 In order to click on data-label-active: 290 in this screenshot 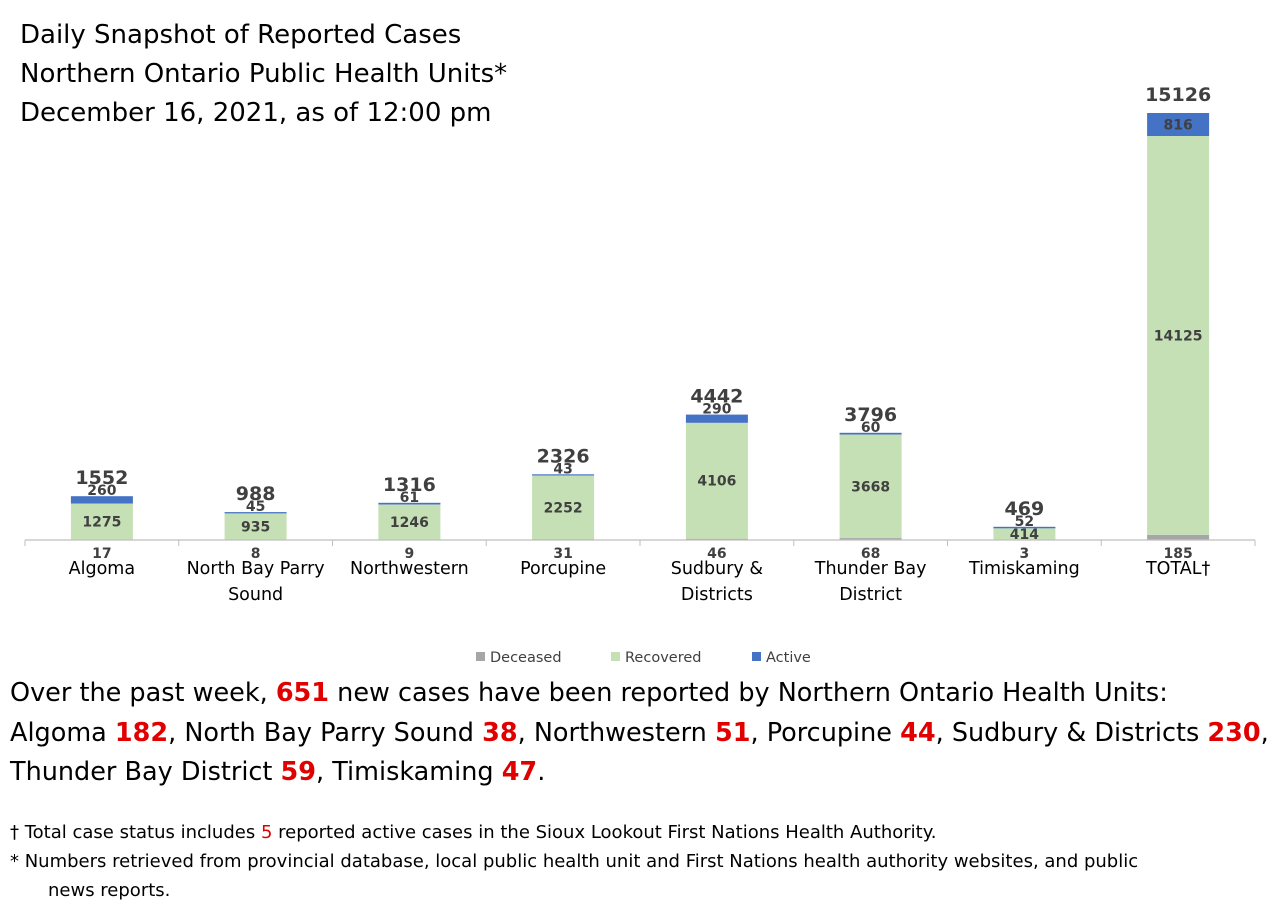, I will do `click(716, 410)`.